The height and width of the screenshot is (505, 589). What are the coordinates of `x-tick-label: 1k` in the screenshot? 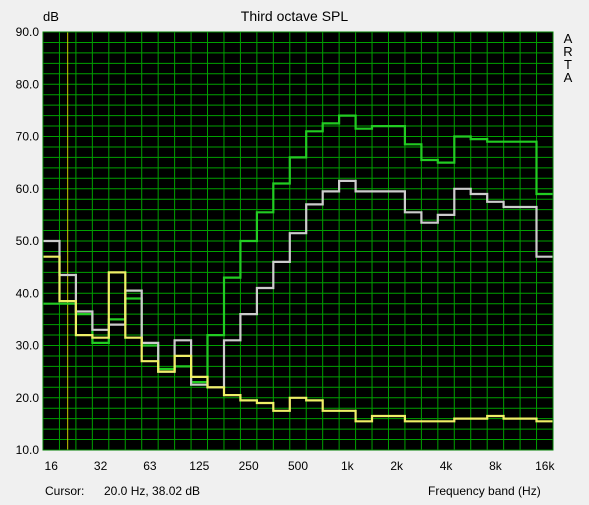 It's located at (348, 464).